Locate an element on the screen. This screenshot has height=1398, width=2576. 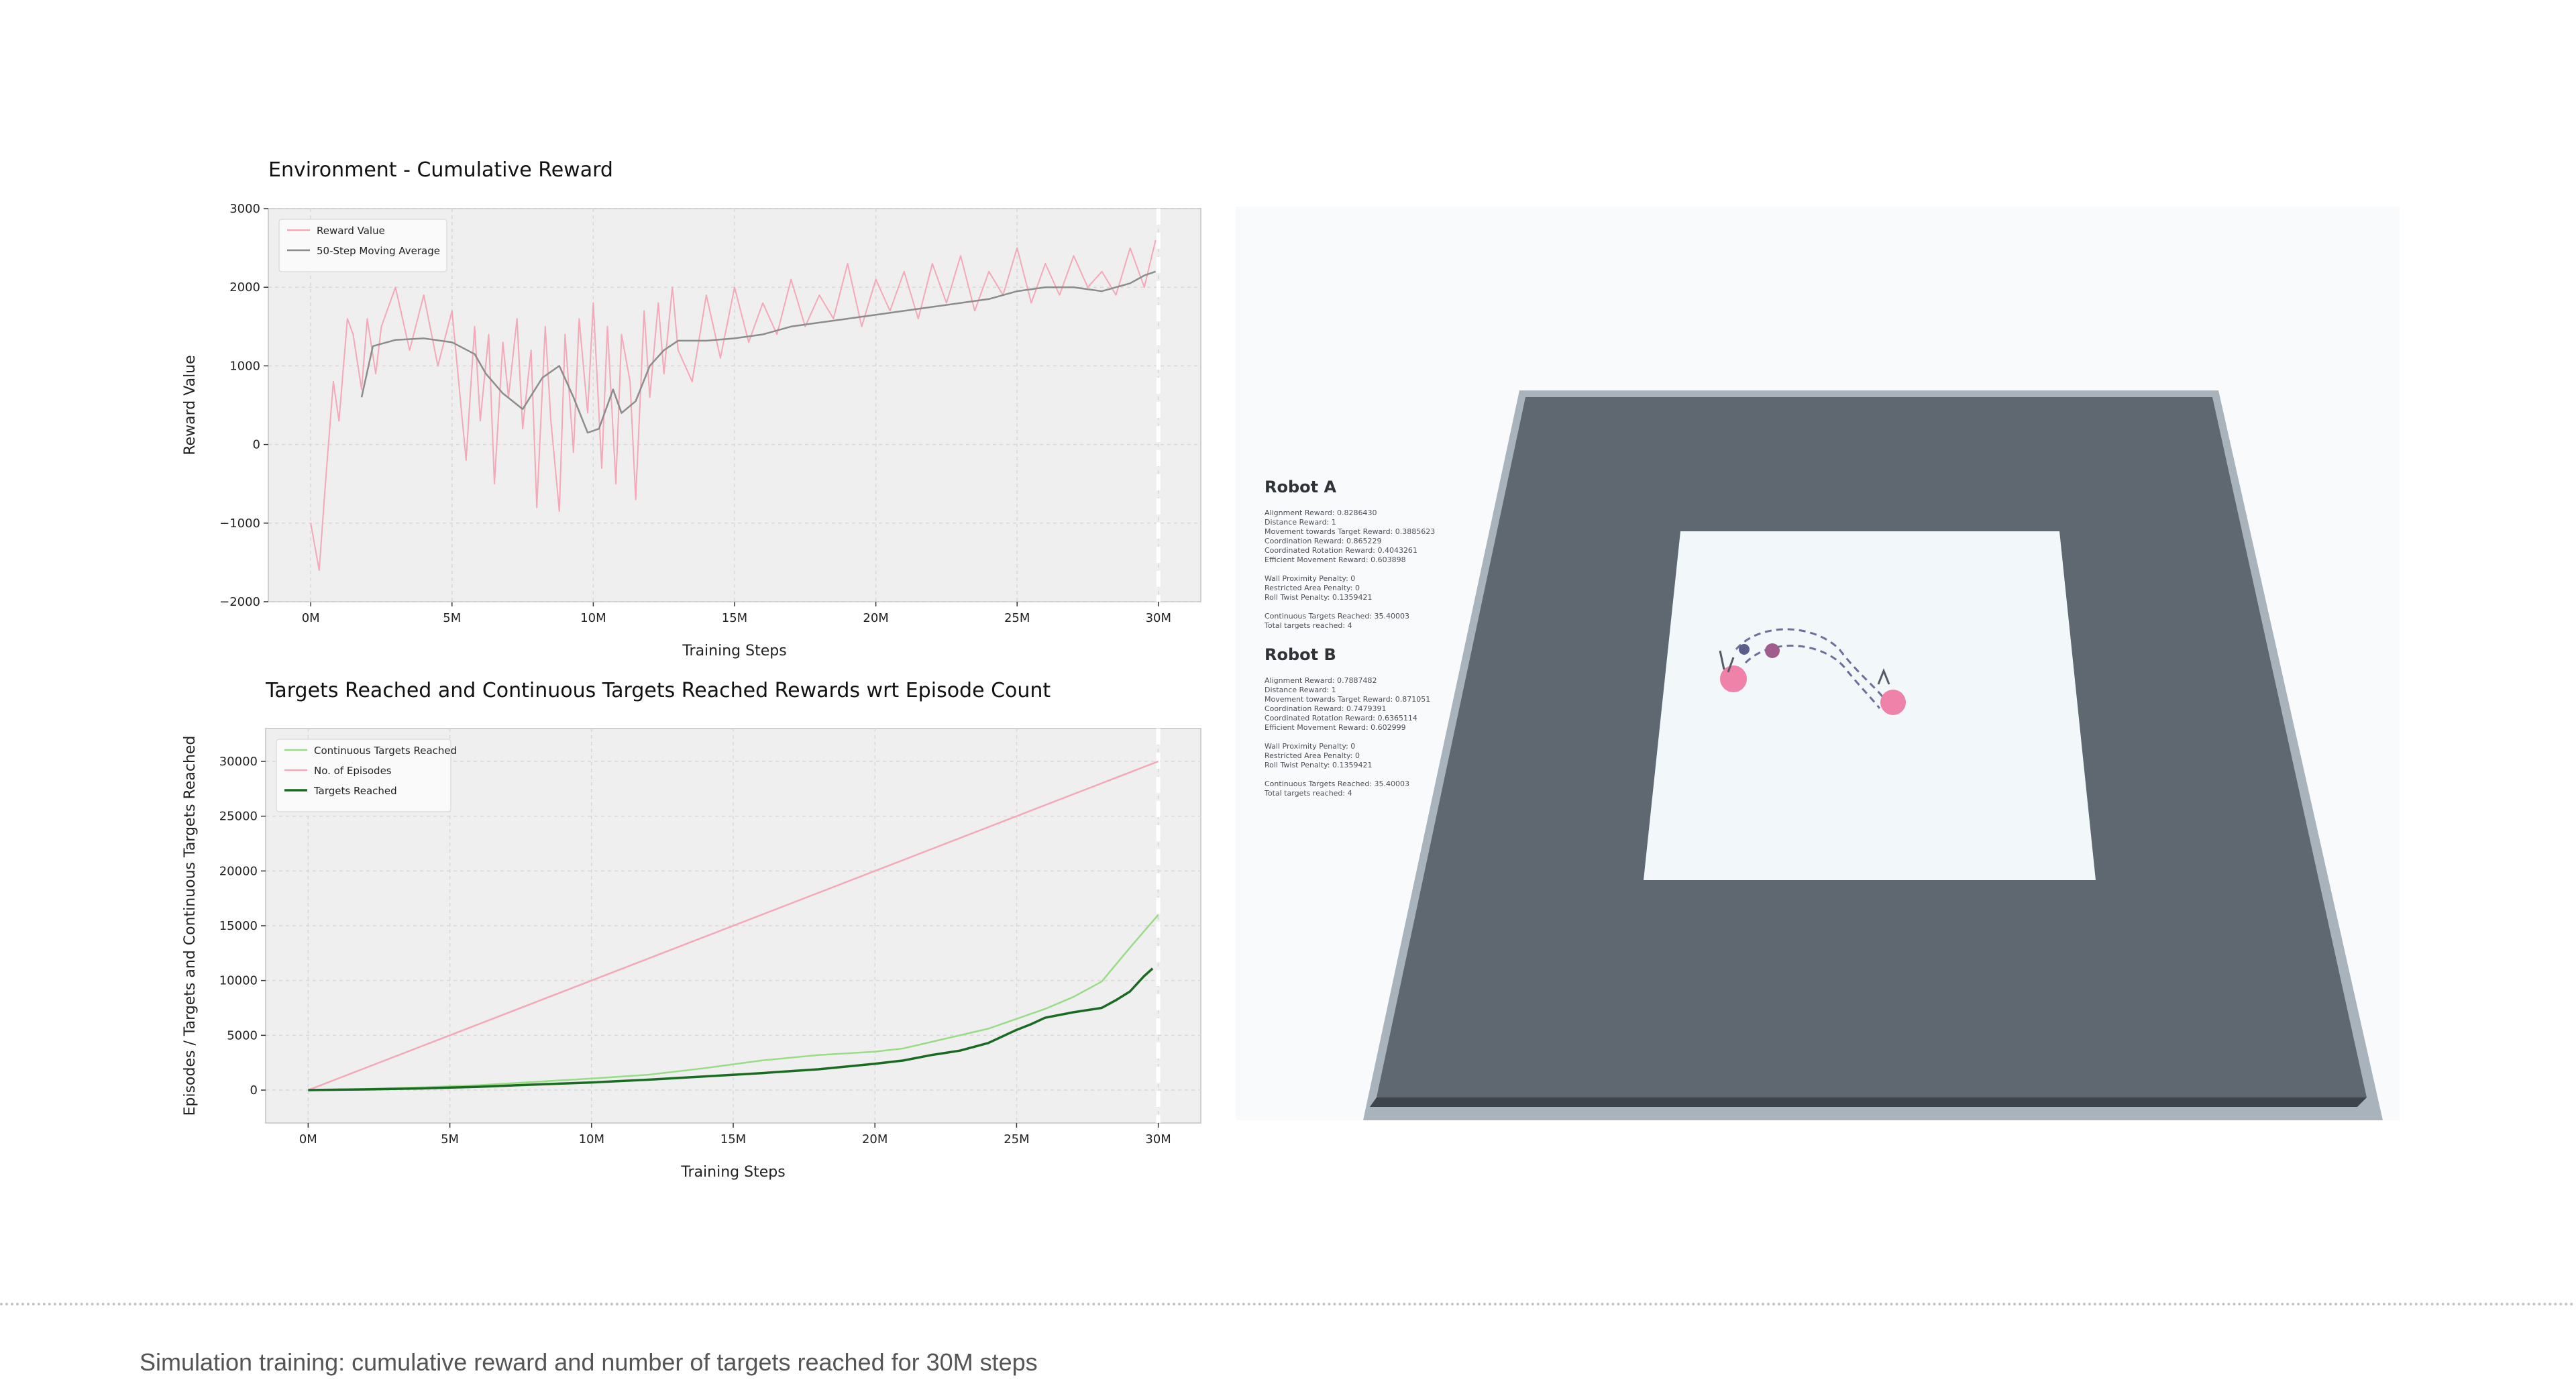
caption-divider is located at coordinates (1288, 1304).